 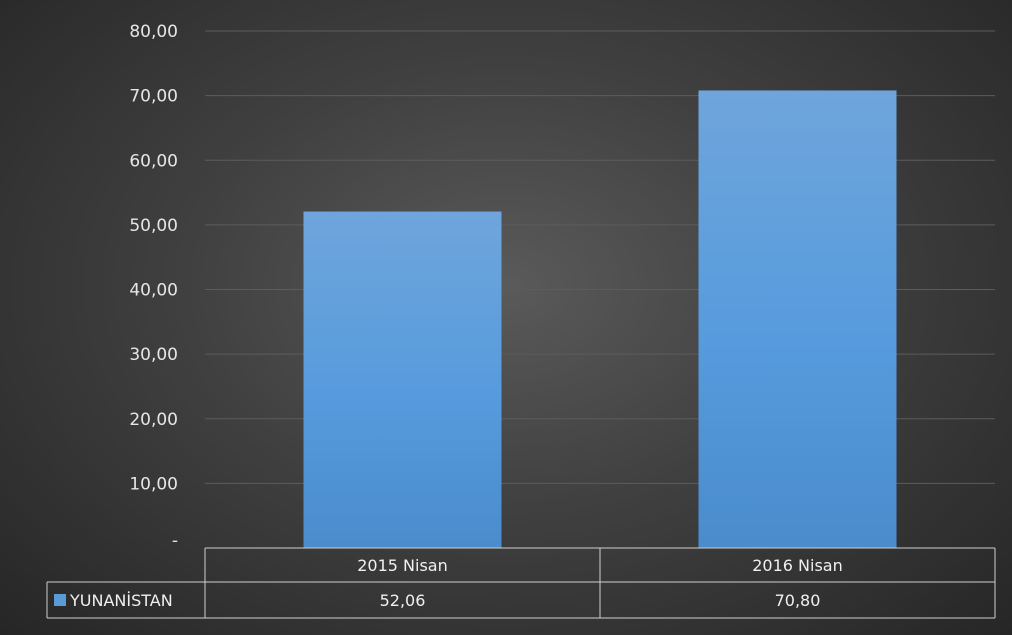 What do you see at coordinates (60, 600) in the screenshot?
I see `legend-key` at bounding box center [60, 600].